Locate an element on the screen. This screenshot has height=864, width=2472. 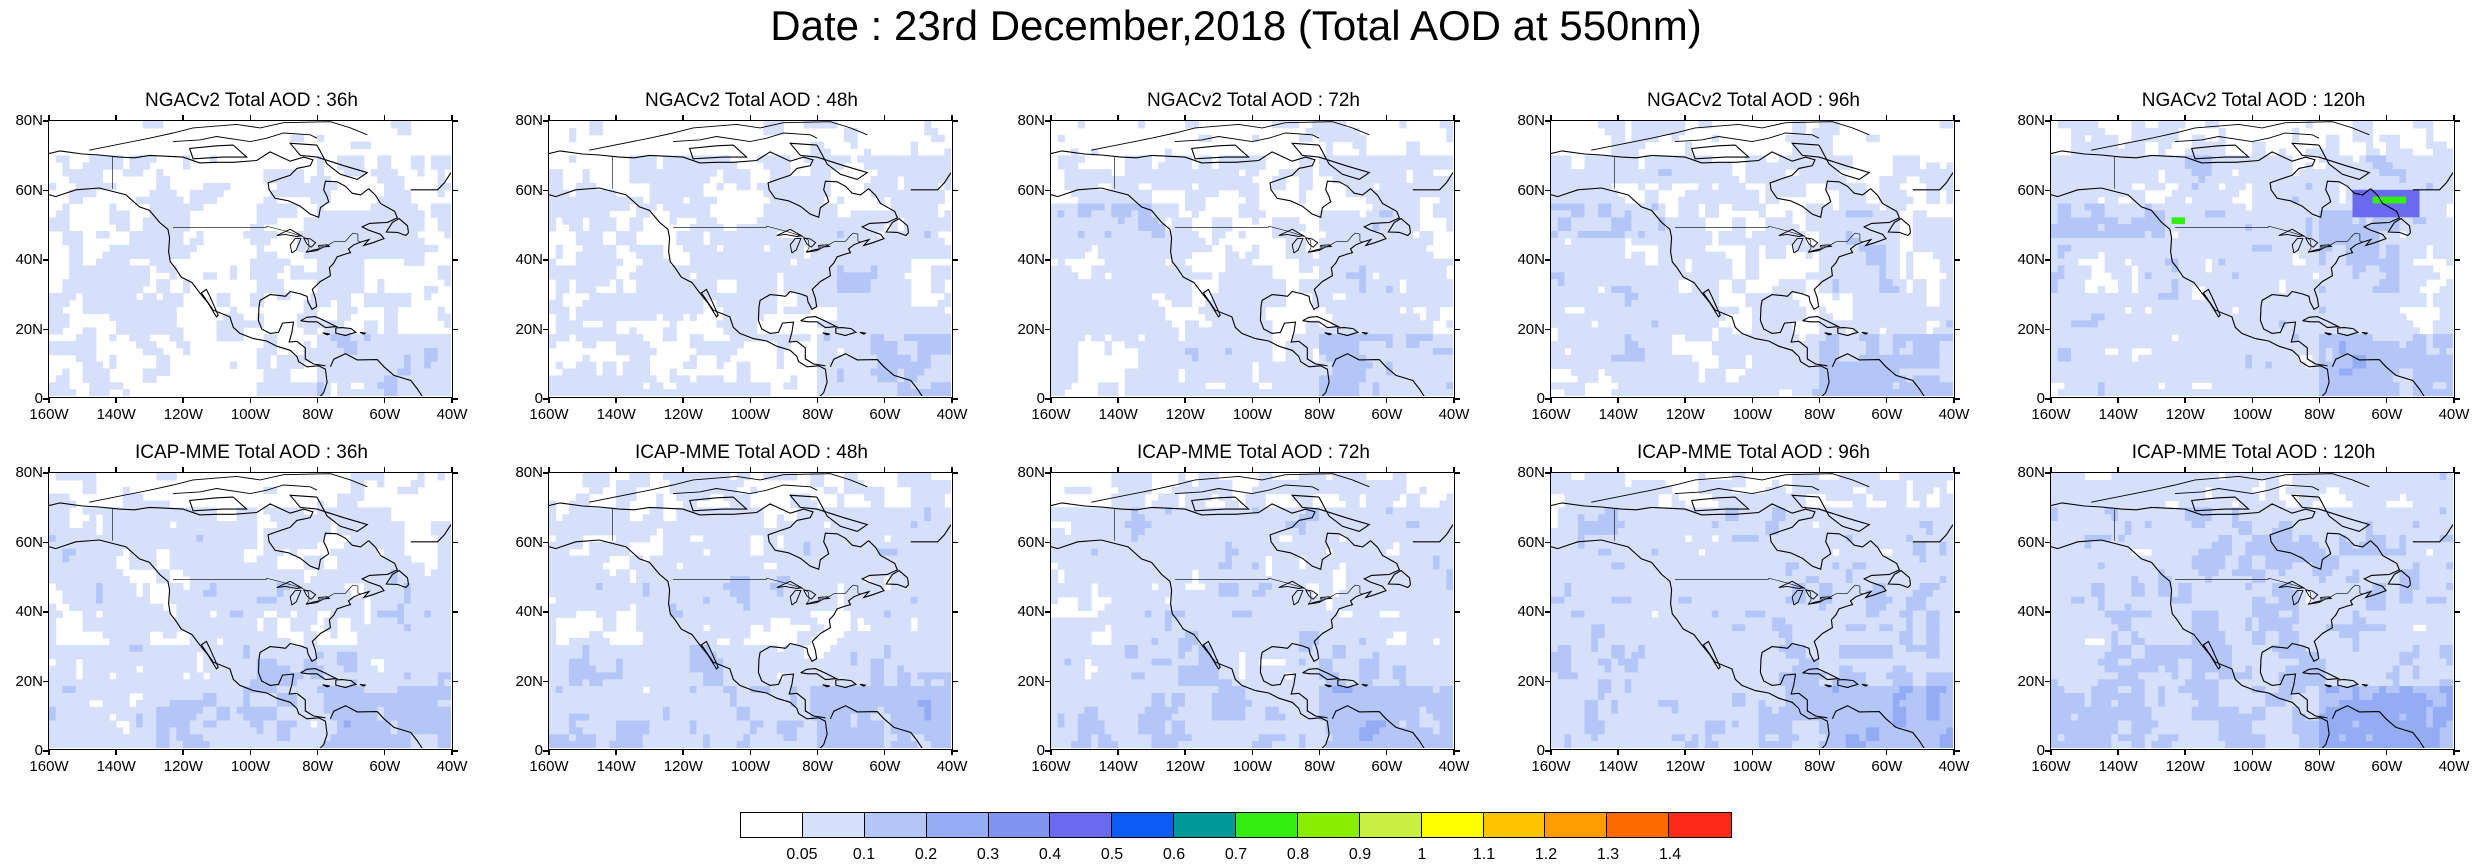
panel-title: NGACv2 Total AOD : 72h is located at coordinates (1253, 101).